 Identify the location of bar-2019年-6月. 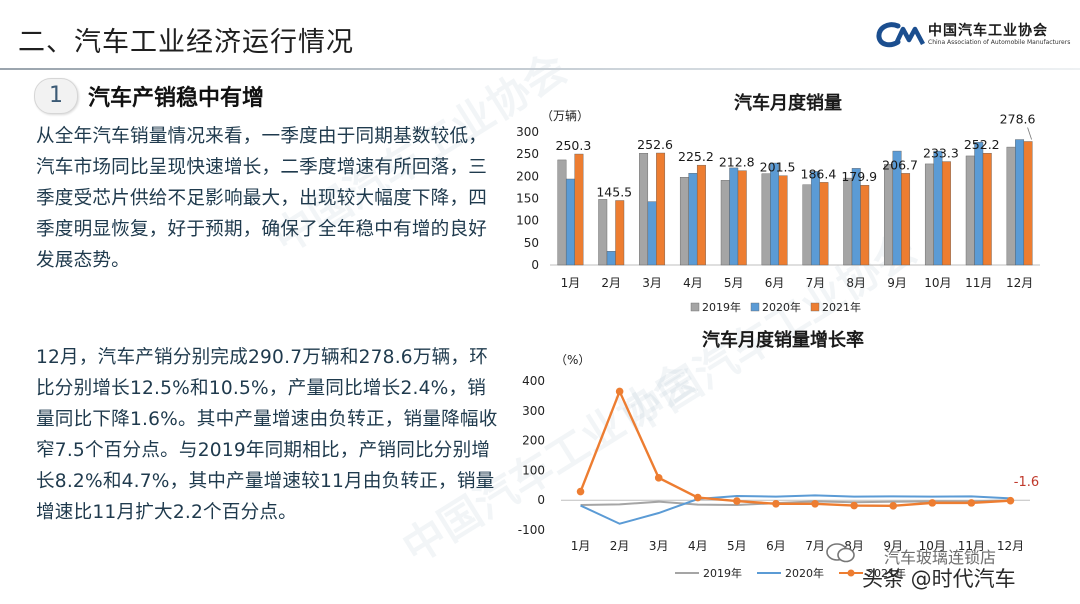
(766, 219).